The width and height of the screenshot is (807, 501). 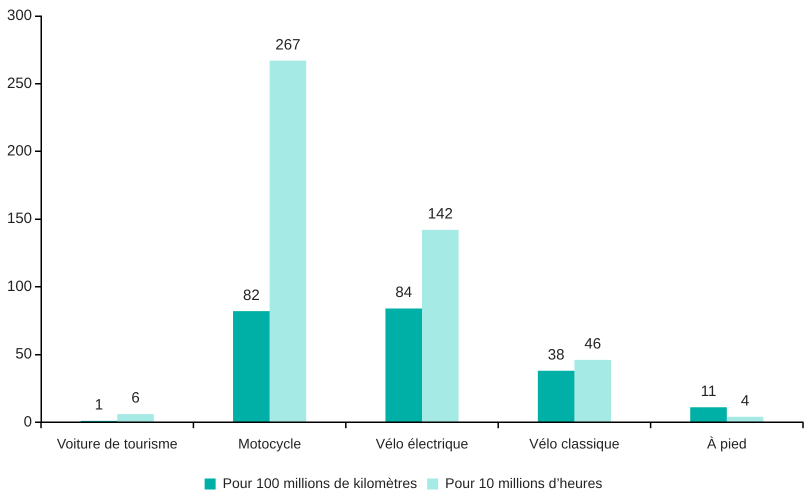 I want to click on y-tick-label: 50, so click(x=23, y=354).